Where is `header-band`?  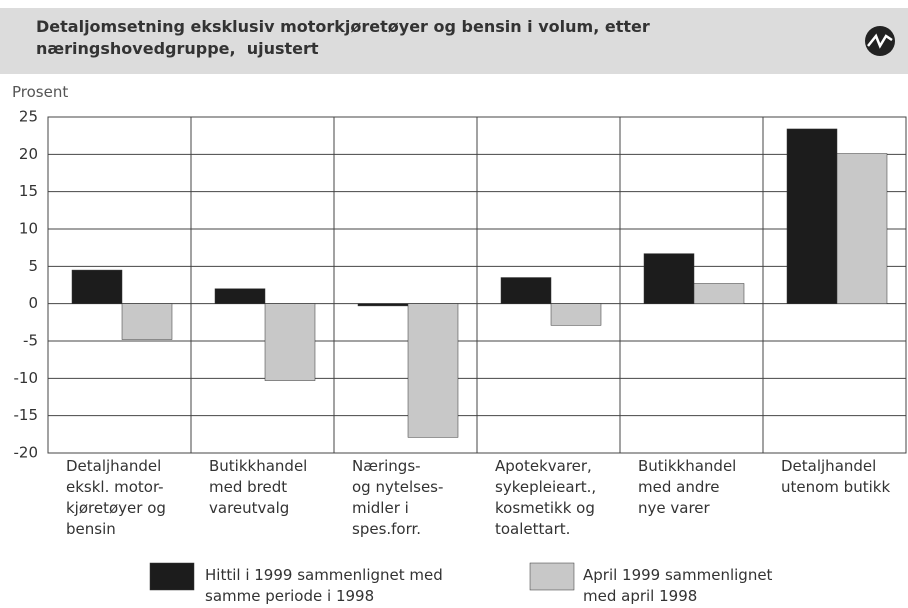 header-band is located at coordinates (454, 41).